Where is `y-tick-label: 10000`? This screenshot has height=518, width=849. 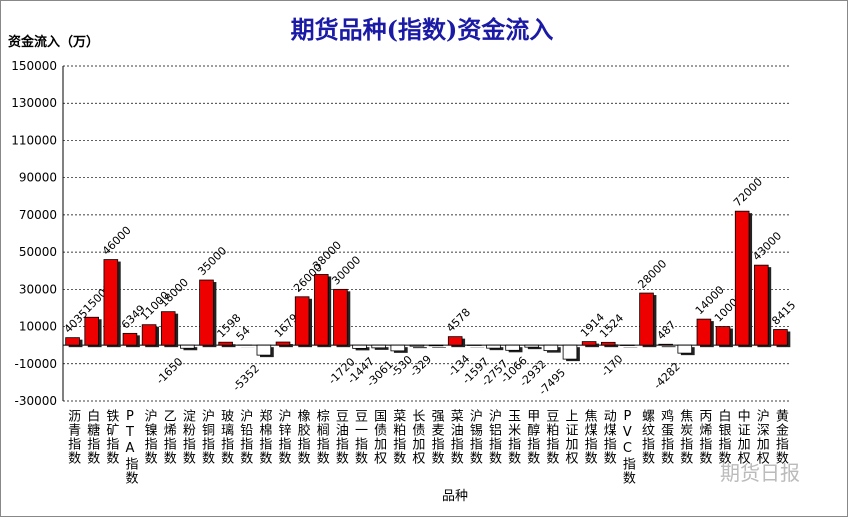 y-tick-label: 10000 is located at coordinates (38, 327).